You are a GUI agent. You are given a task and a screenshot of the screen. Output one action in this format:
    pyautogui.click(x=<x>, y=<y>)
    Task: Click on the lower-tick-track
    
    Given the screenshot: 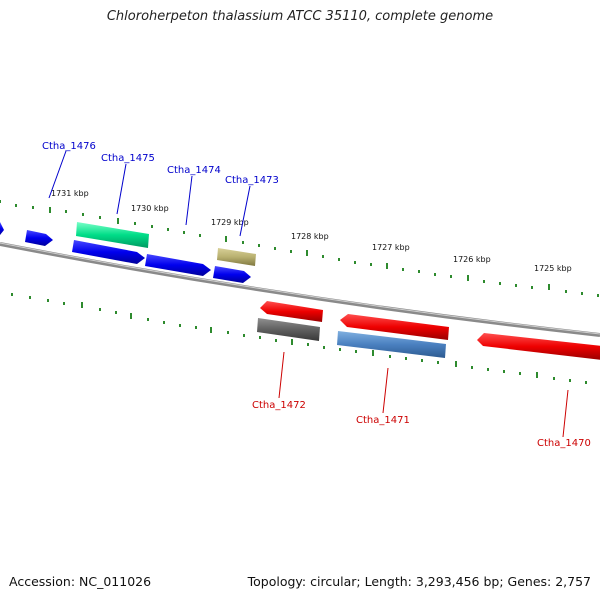 What is the action you would take?
    pyautogui.click(x=299, y=338)
    